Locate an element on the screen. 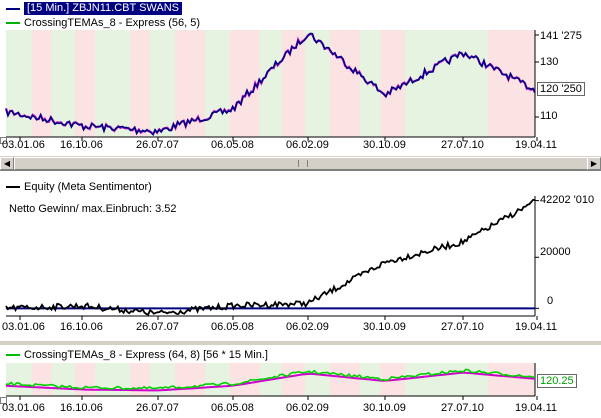  grip-icon is located at coordinates (302, 163).